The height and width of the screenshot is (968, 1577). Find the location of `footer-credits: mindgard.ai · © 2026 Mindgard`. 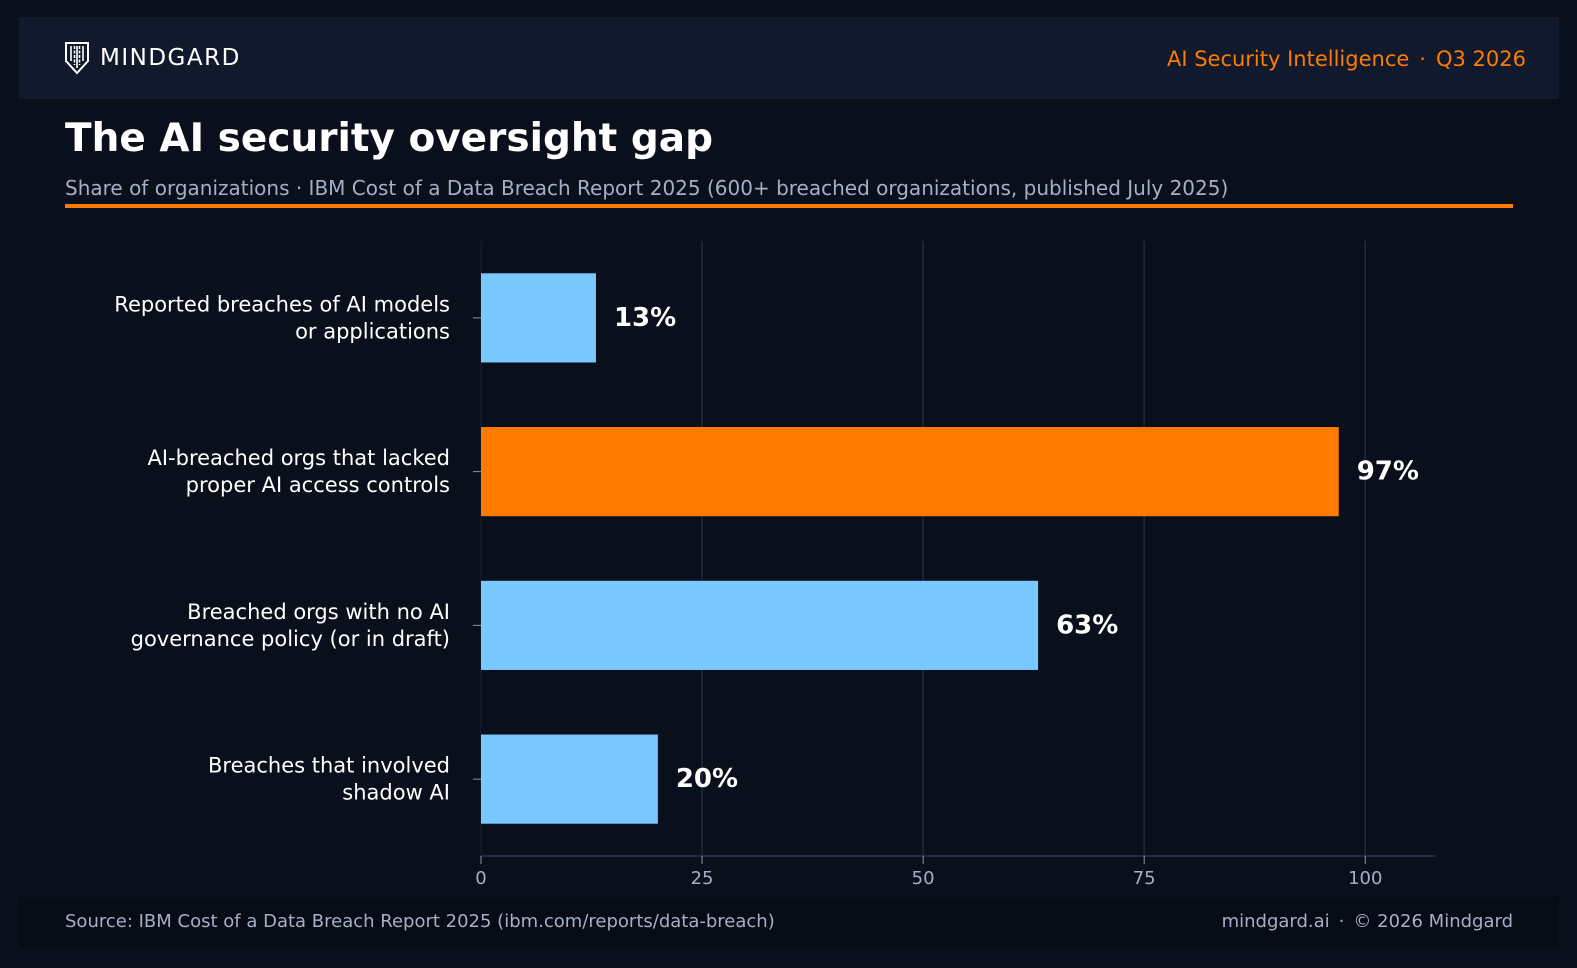

footer-credits: mindgard.ai · © 2026 Mindgard is located at coordinates (1367, 922).